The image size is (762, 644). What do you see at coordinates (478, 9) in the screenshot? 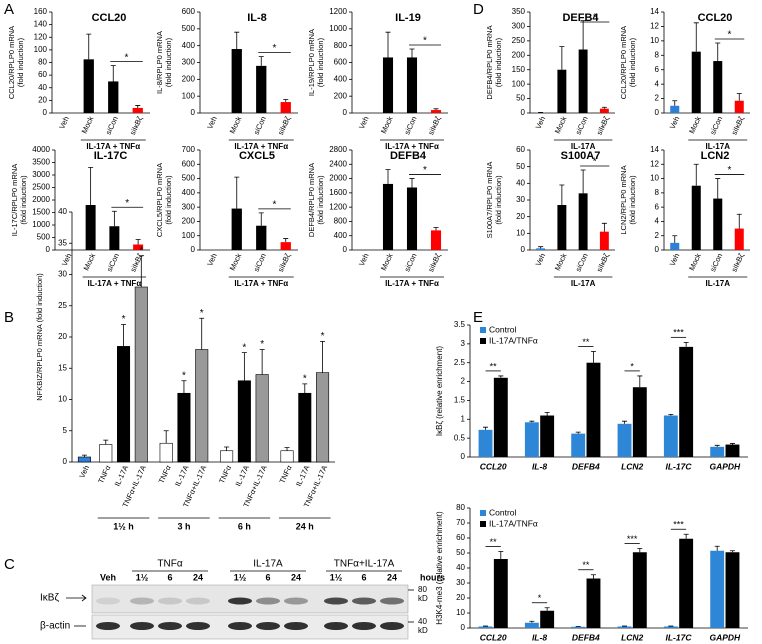
I see `panel-label: D` at bounding box center [478, 9].